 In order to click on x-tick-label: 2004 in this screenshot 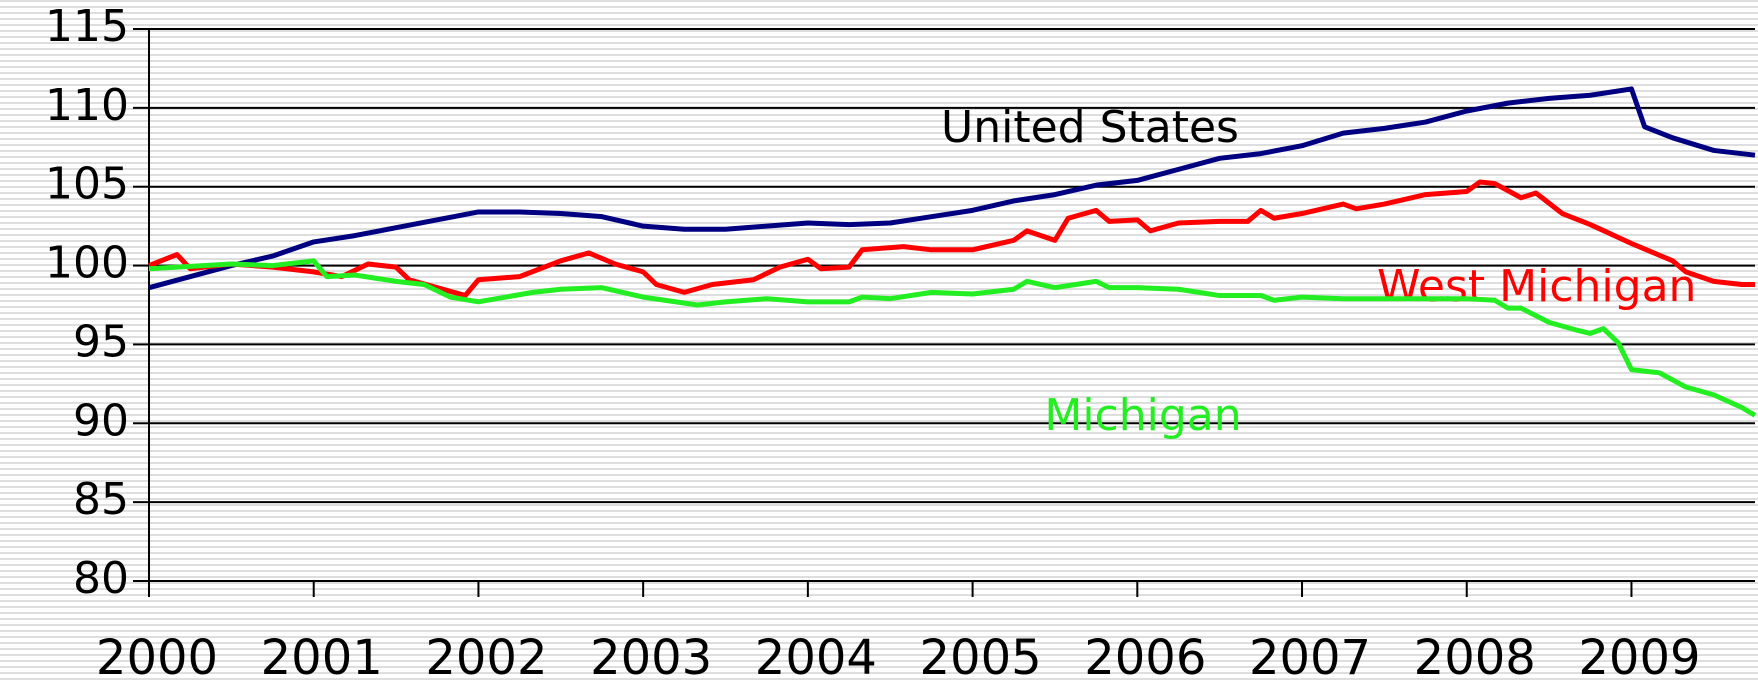, I will do `click(816, 656)`.